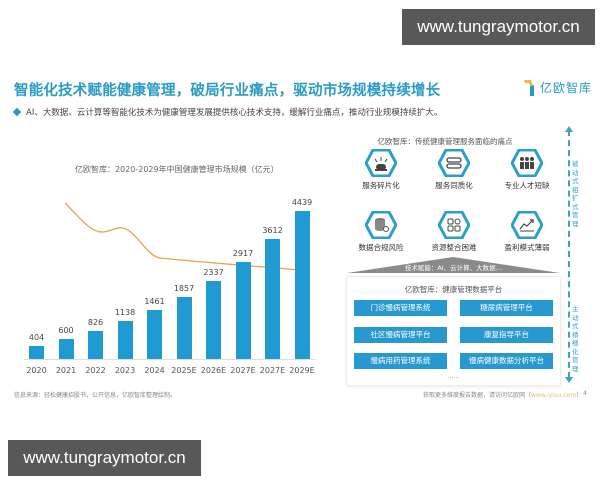 This screenshot has height=480, width=600. I want to click on pain-point-item: 数据合规风险, so click(381, 232).